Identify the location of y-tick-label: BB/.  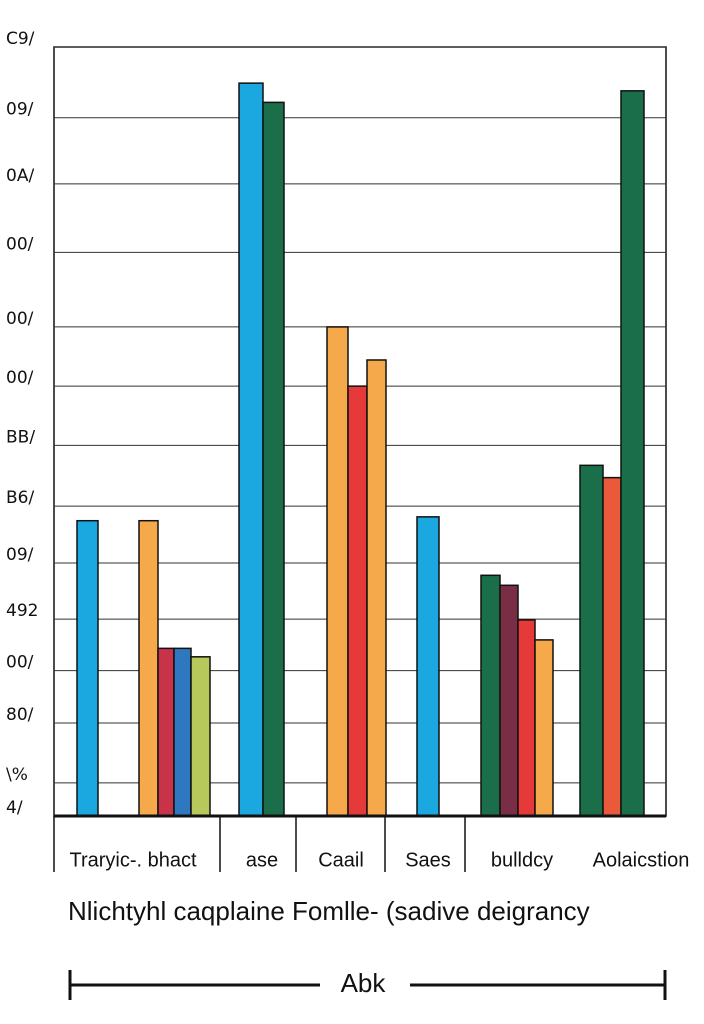
(20, 437).